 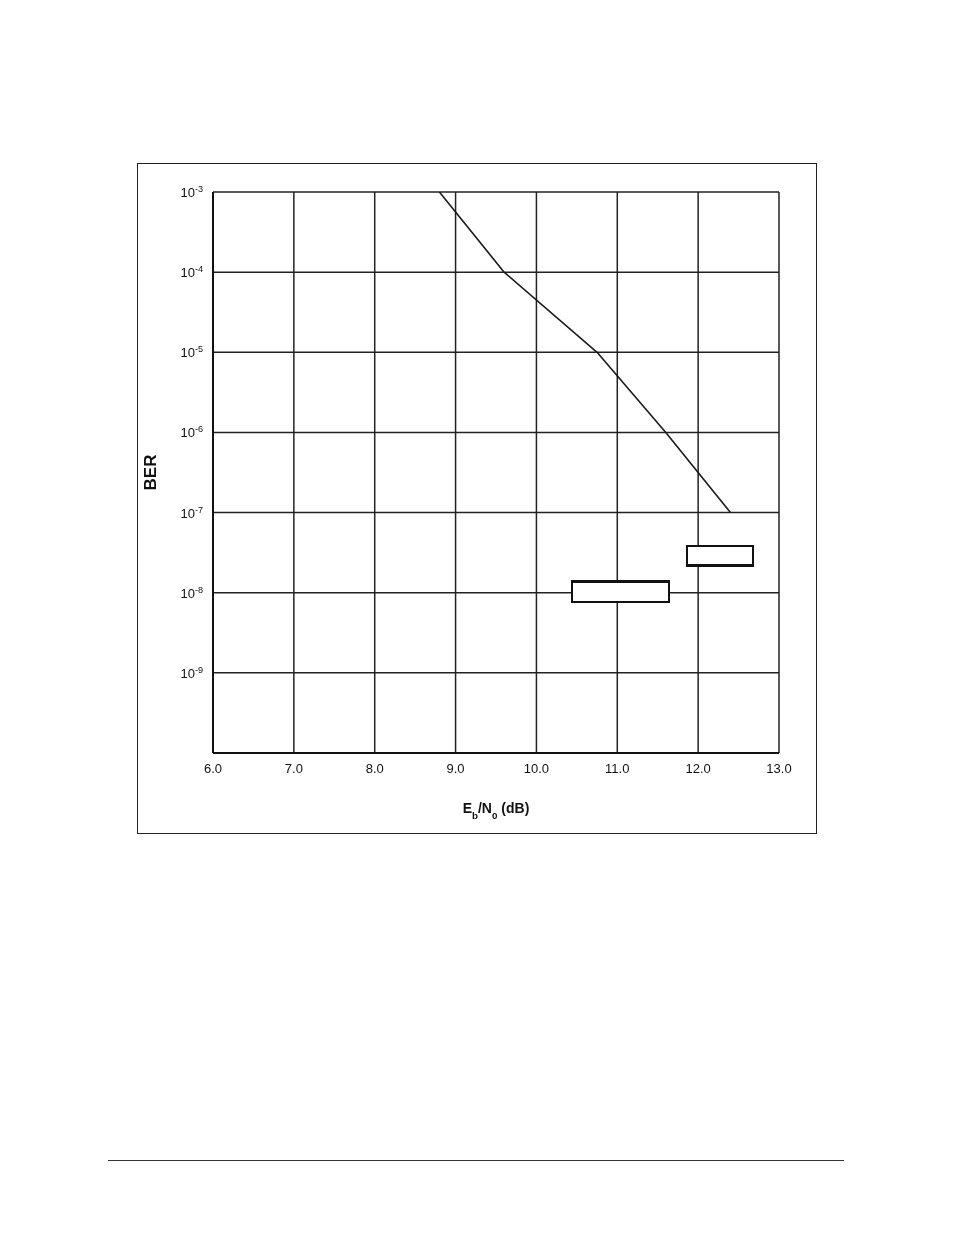 What do you see at coordinates (374, 768) in the screenshot?
I see `x-tick-label: 8.0` at bounding box center [374, 768].